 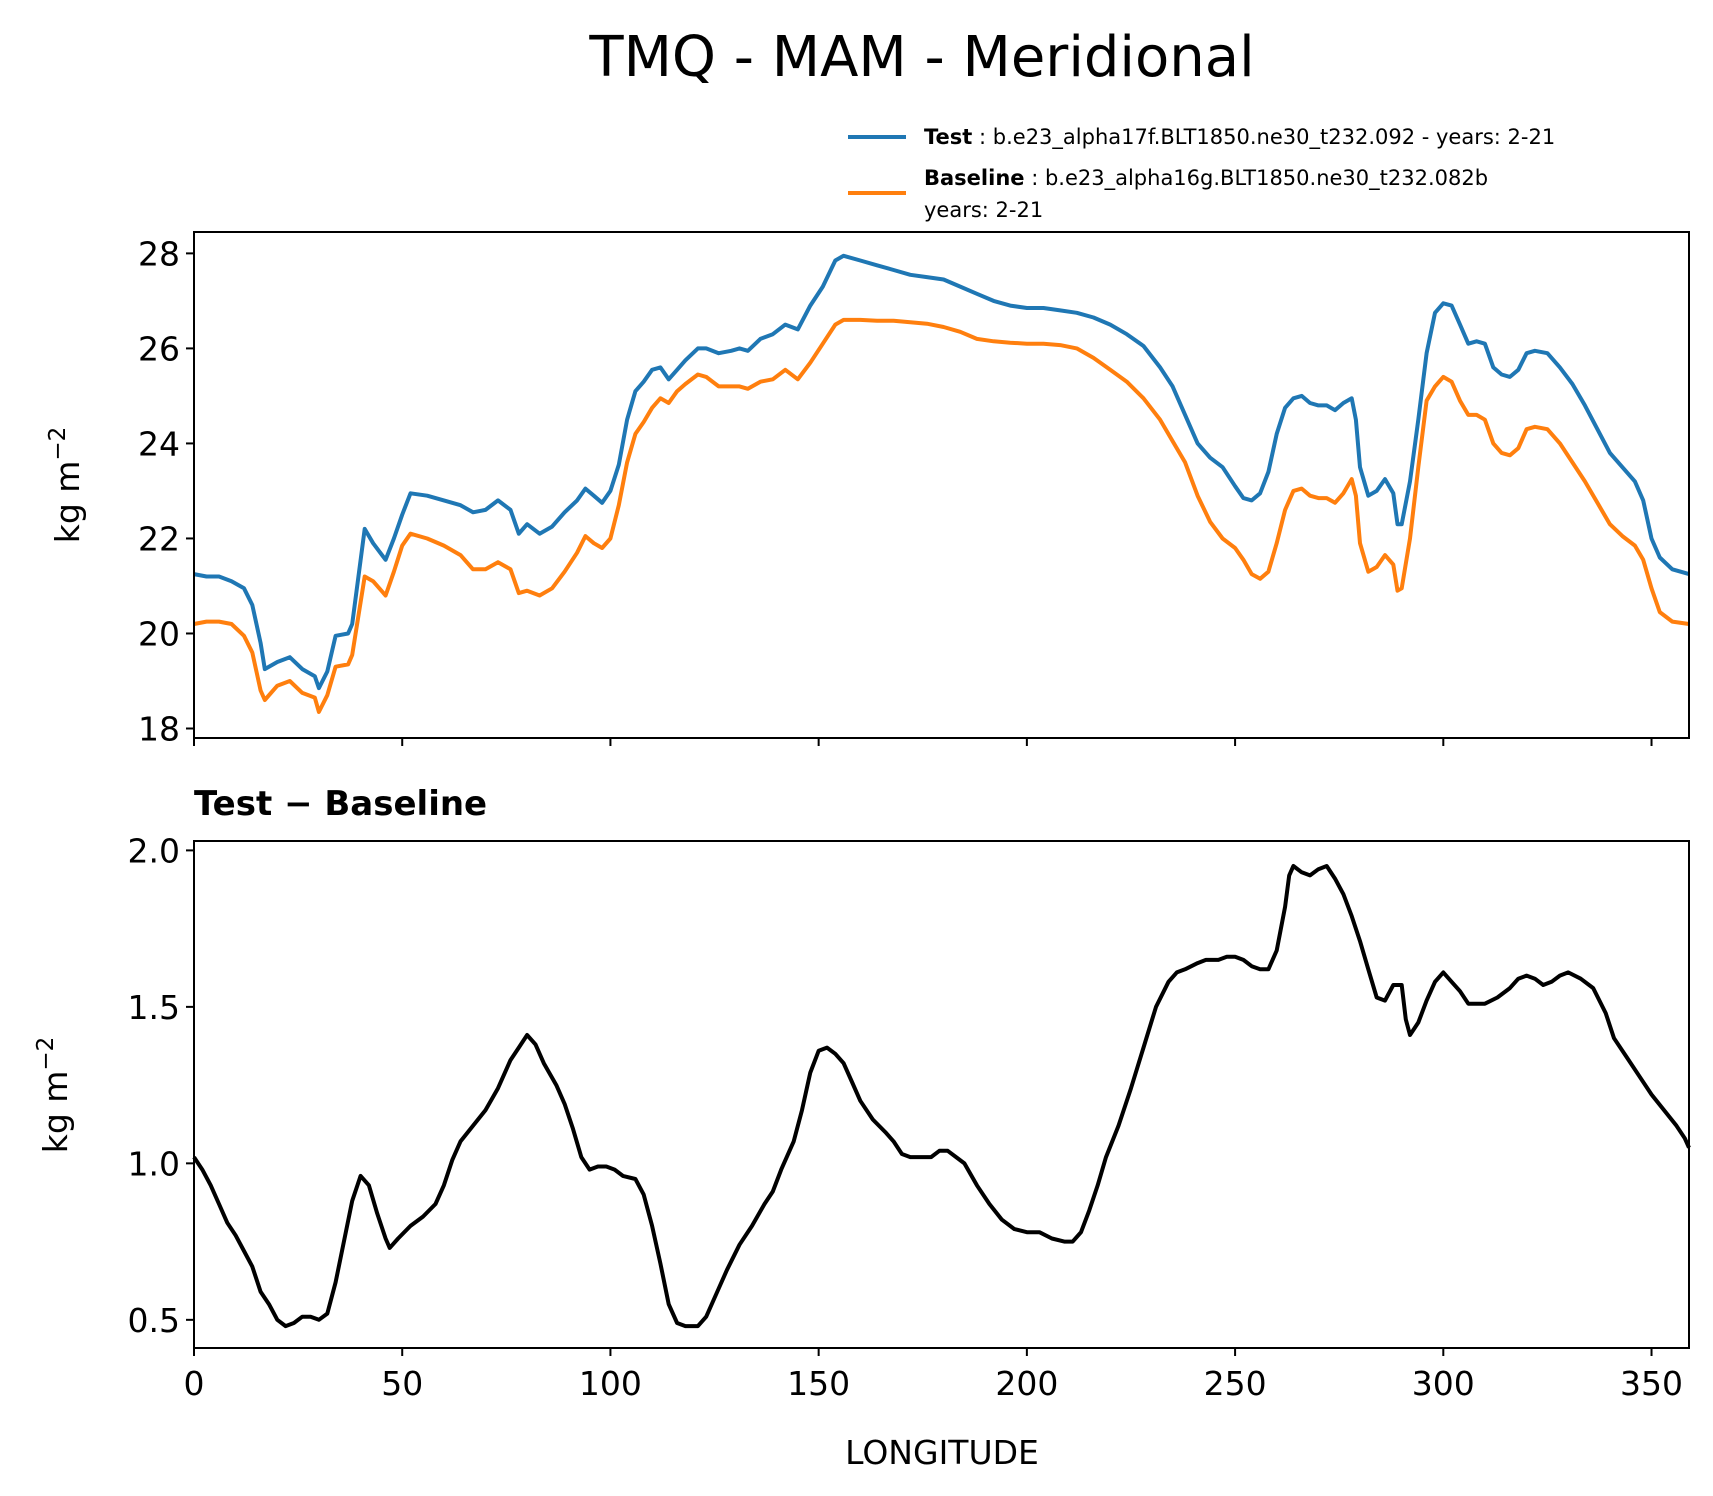 I want to click on figure-title: TMQ - MAM - Meridional, so click(x=921, y=57).